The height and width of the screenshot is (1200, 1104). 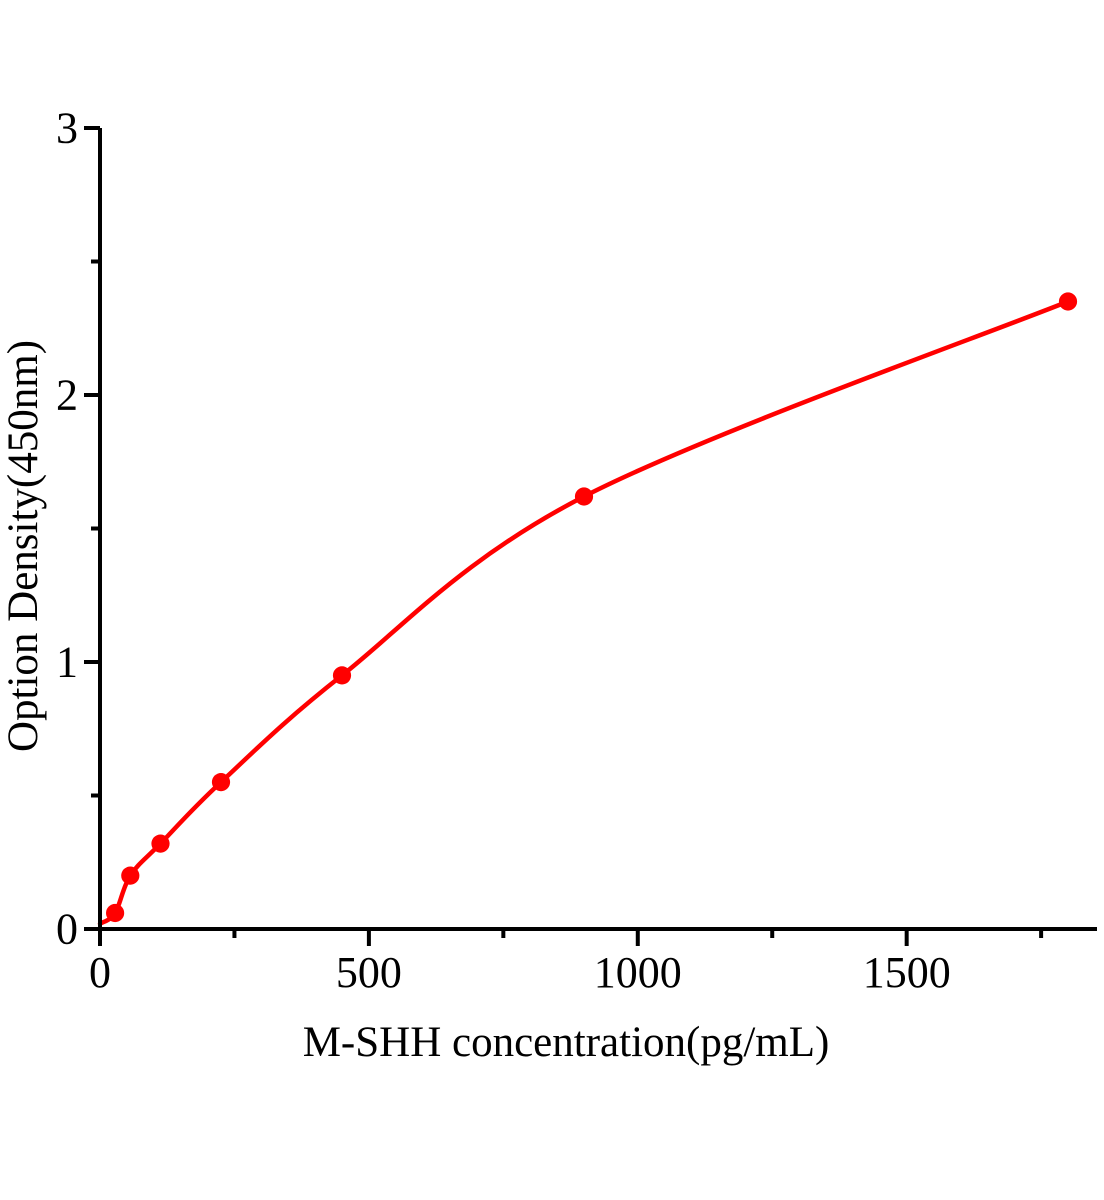 What do you see at coordinates (67, 929) in the screenshot?
I see `y-tick-label: 0` at bounding box center [67, 929].